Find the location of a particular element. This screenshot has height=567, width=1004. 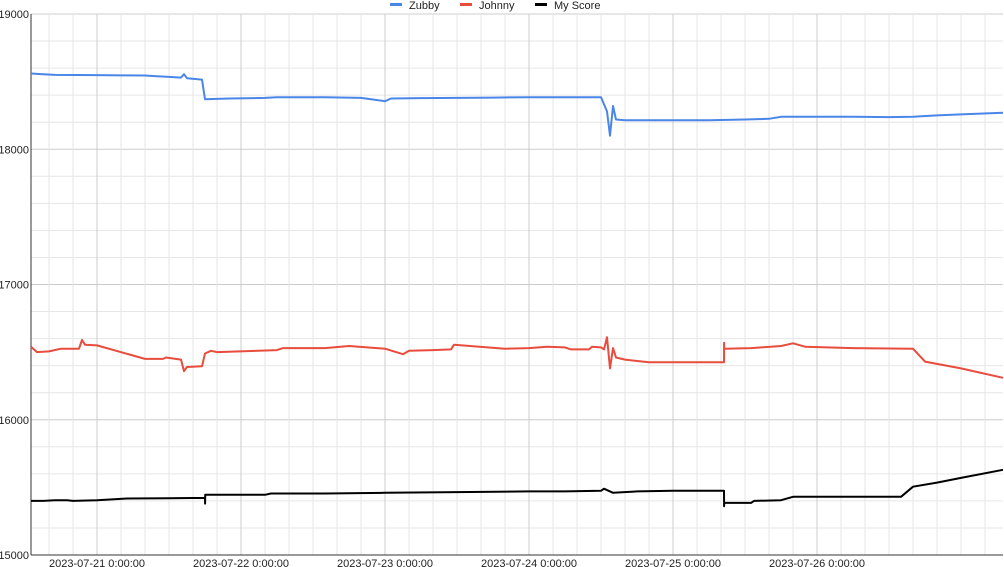

x-tick-label: 2023-07-25 0:00:00 is located at coordinates (673, 562).